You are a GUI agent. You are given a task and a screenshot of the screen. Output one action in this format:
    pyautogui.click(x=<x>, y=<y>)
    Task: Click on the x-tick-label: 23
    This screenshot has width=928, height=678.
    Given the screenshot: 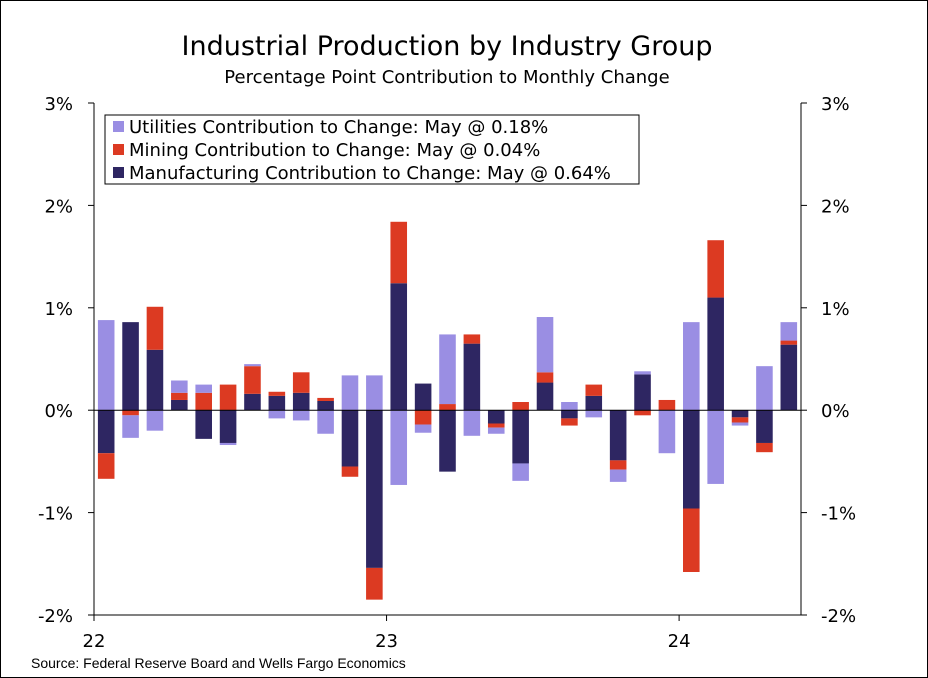 What is the action you would take?
    pyautogui.click(x=386, y=641)
    